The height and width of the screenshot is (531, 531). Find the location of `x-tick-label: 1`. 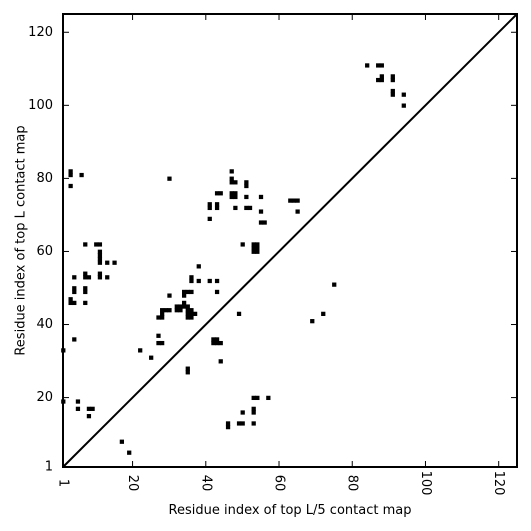

x-tick-label: 1 is located at coordinates (63, 483).